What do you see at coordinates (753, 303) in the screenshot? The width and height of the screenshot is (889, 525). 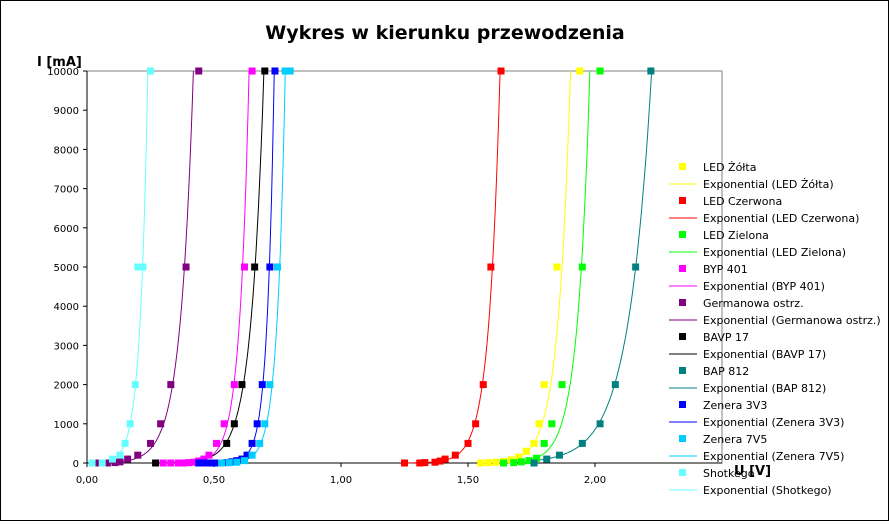 I see `legend-entry: Germanowa ostrz.` at bounding box center [753, 303].